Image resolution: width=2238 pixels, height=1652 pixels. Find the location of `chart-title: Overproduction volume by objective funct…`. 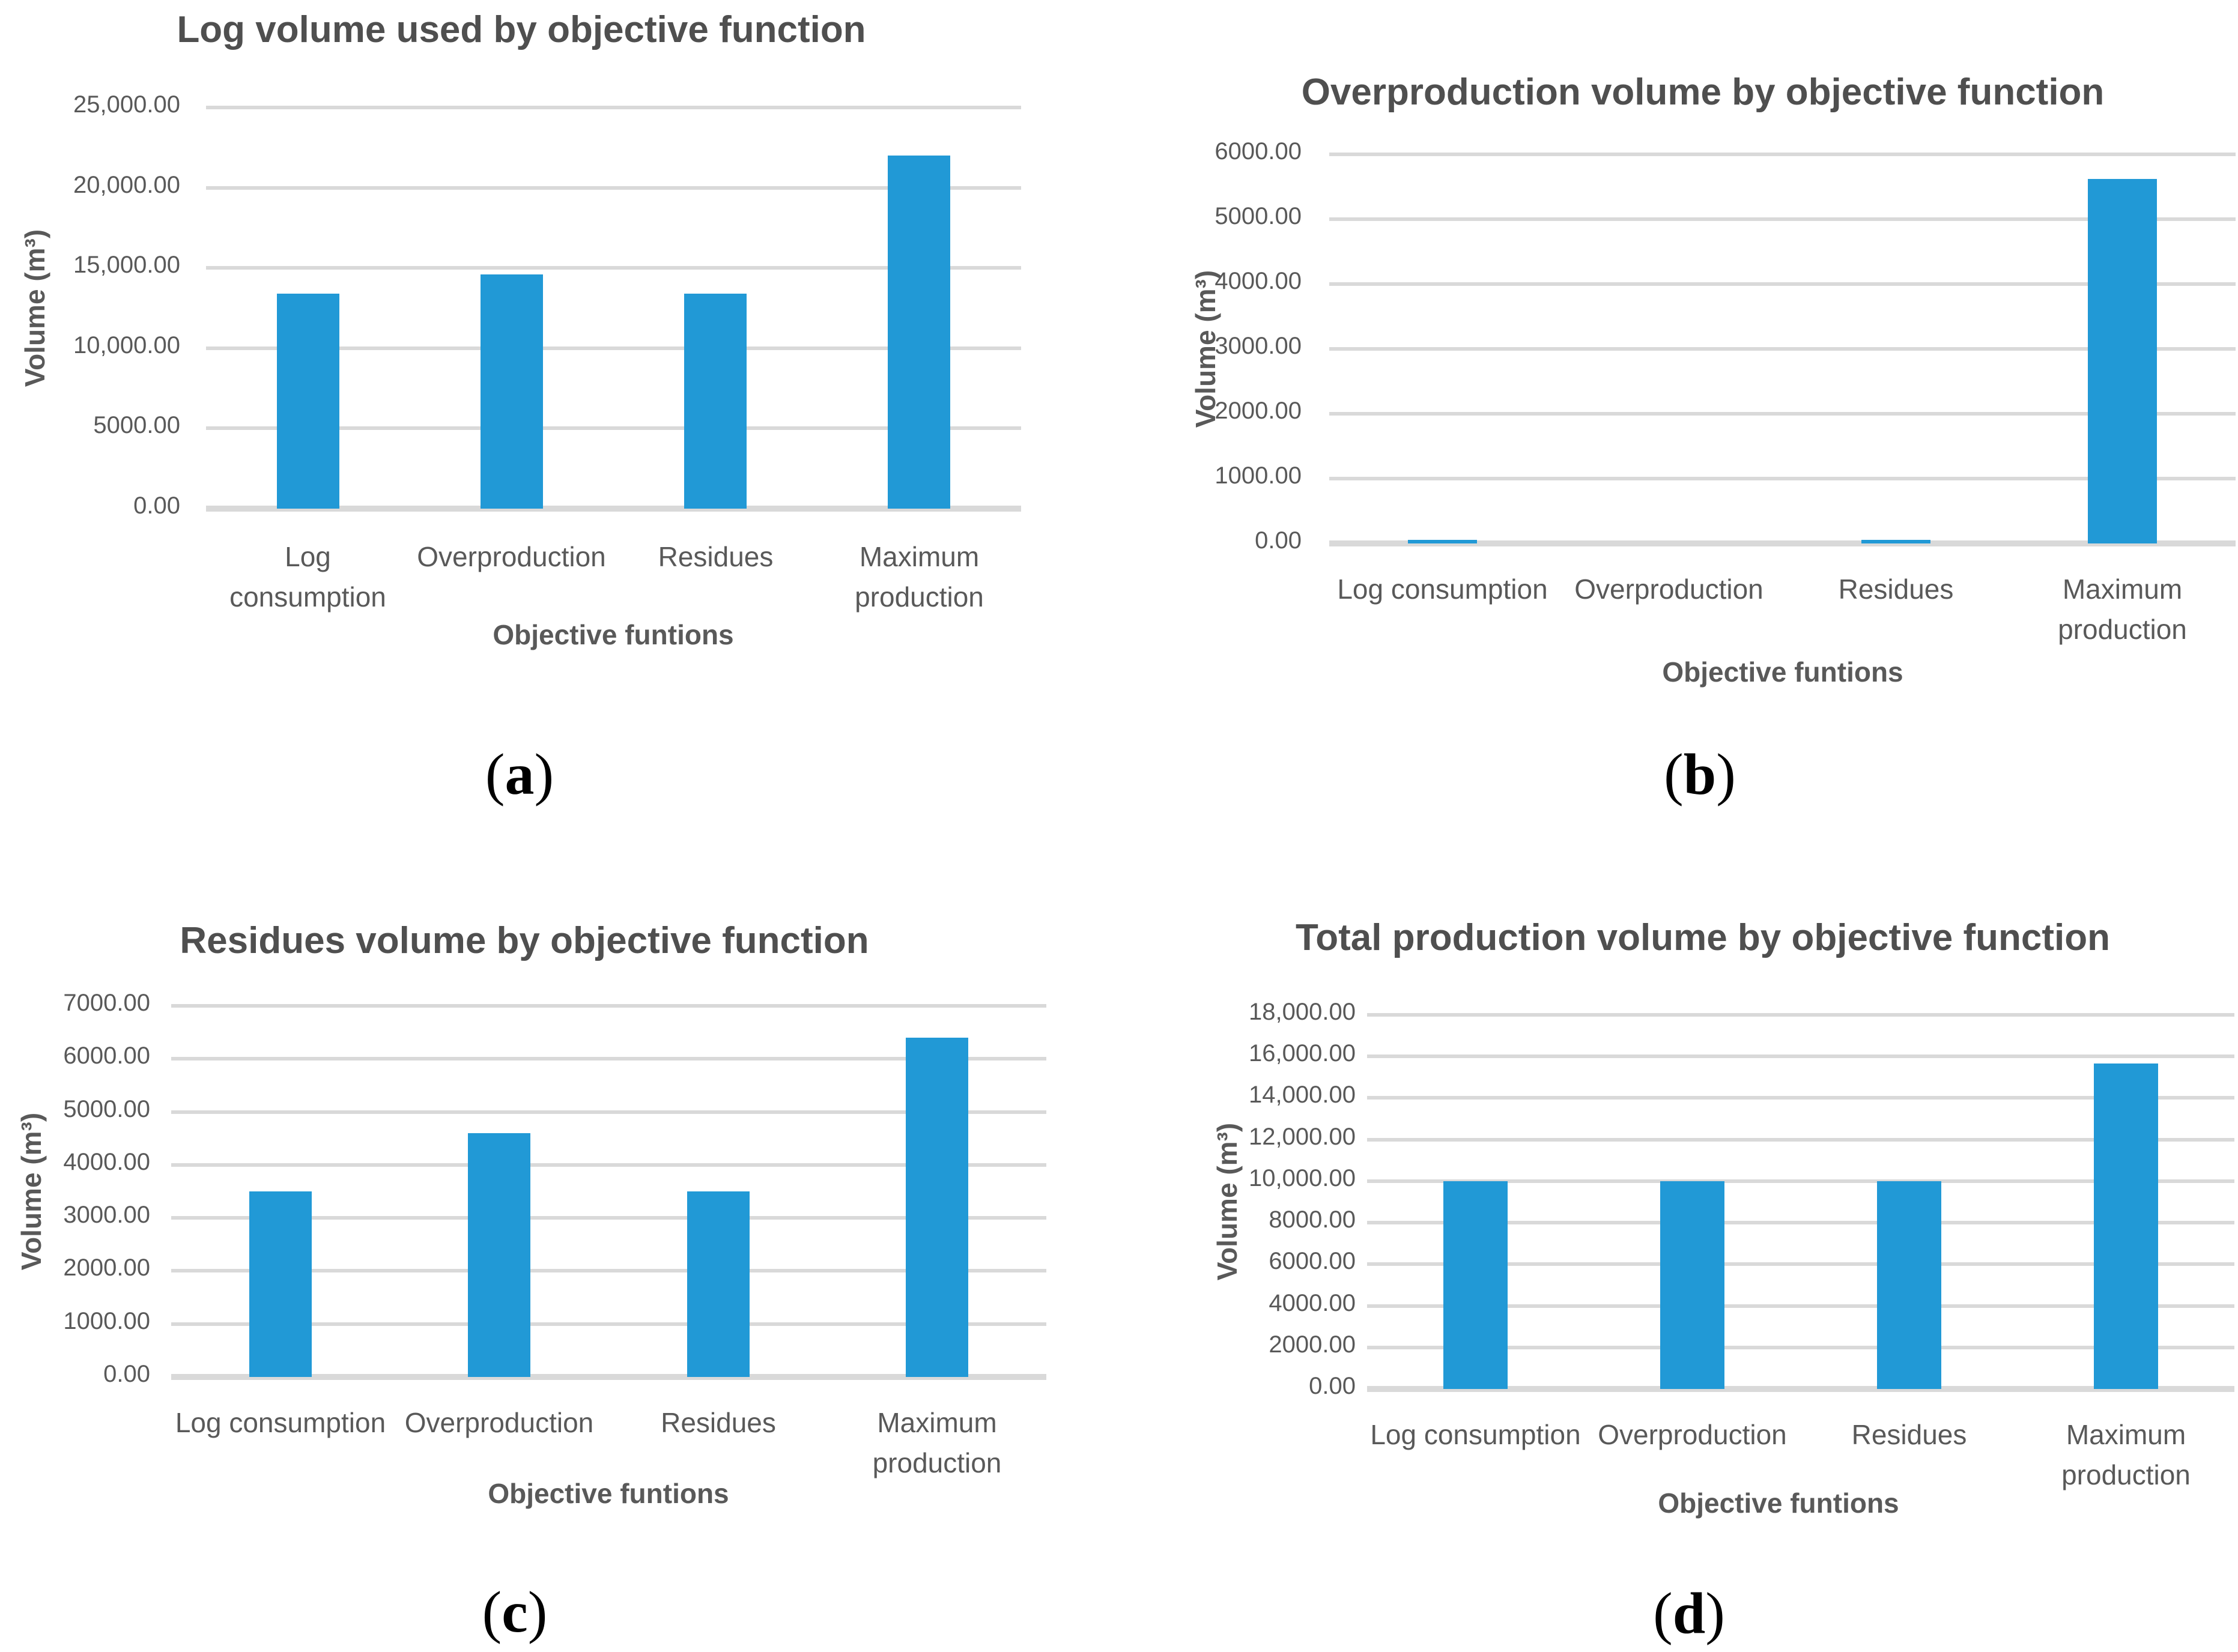

chart-title: Overproduction volume by objective funct… is located at coordinates (1703, 92).